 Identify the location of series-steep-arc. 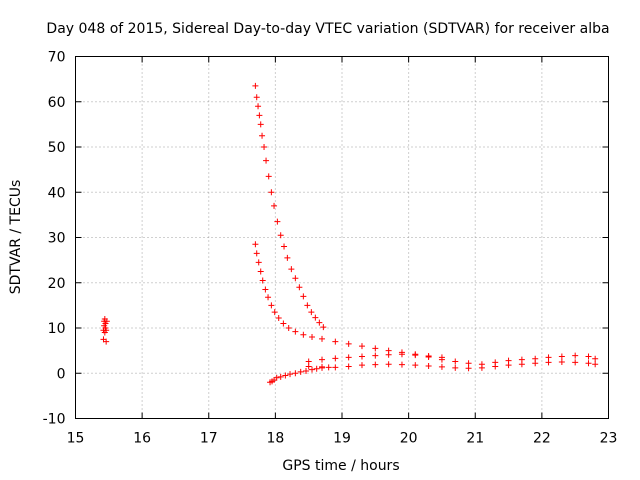
(289, 206).